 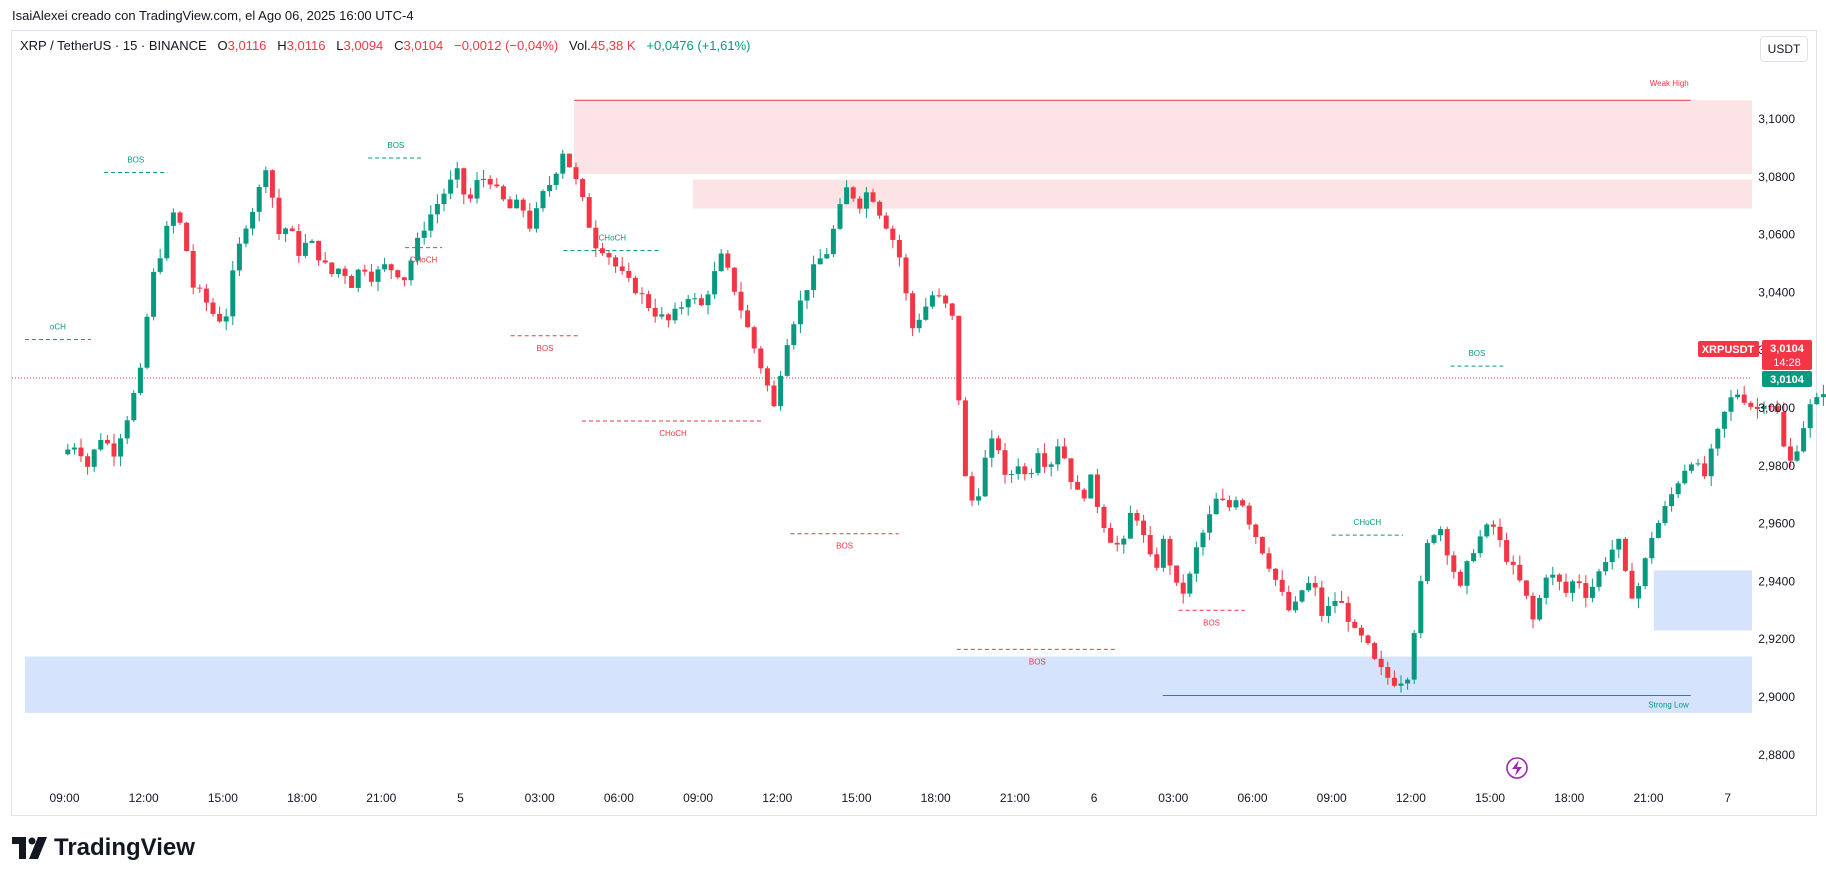 What do you see at coordinates (113, 45) in the screenshot?
I see `legend-symbol: XRP / TetherUS · 15 · BINANCE` at bounding box center [113, 45].